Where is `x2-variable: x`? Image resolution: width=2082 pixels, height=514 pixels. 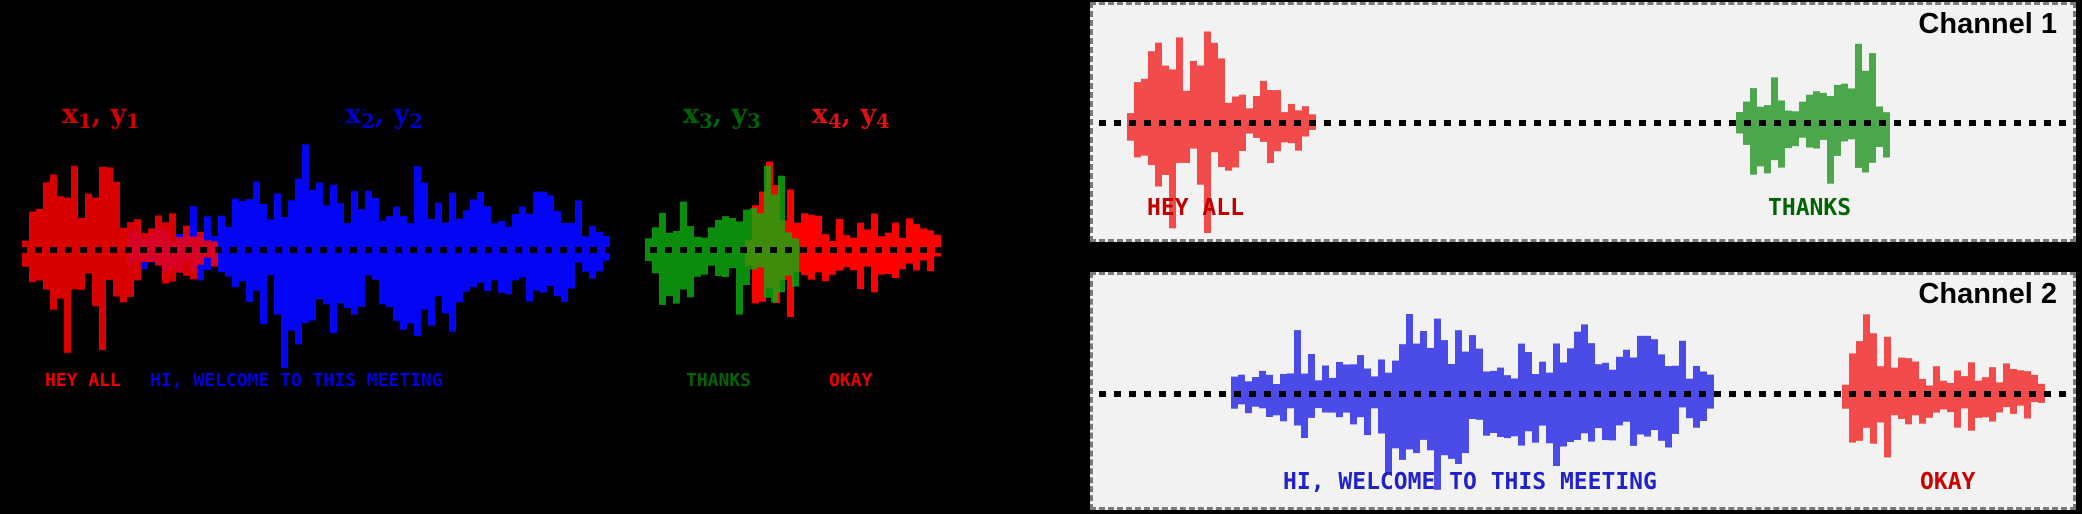 x2-variable: x is located at coordinates (353, 114).